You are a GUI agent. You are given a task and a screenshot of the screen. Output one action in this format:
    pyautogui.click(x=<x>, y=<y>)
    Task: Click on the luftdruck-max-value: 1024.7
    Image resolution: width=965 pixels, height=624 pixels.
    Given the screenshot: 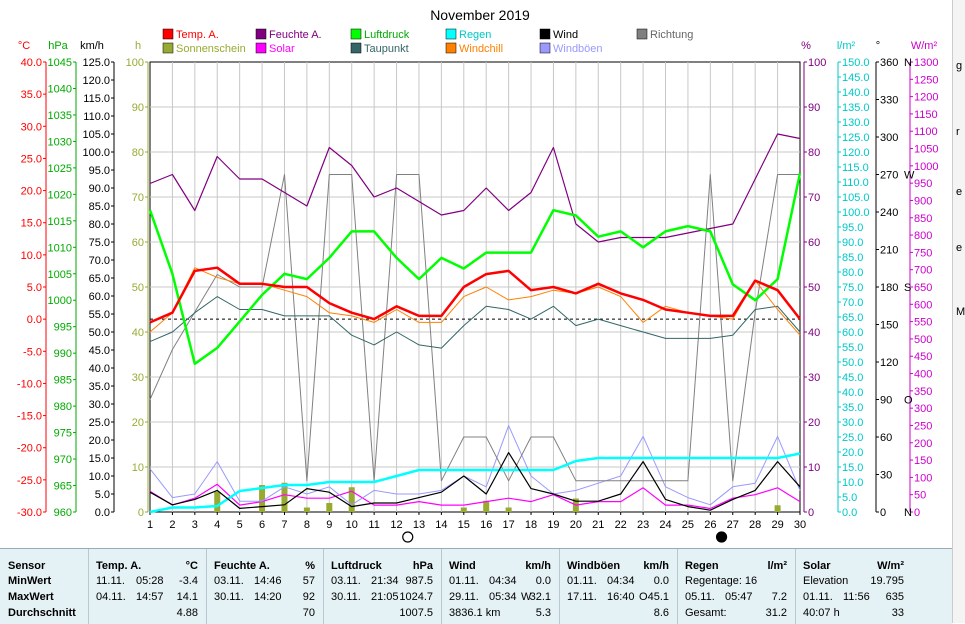 What is the action you would take?
    pyautogui.click(x=416, y=597)
    